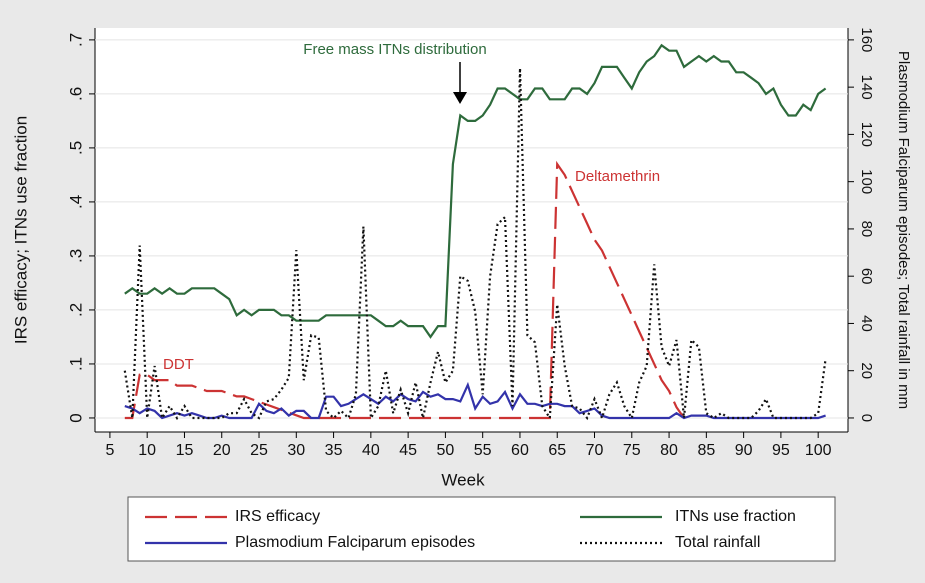 Image resolution: width=925 pixels, height=583 pixels. I want to click on x-tick-label: 45, so click(408, 450).